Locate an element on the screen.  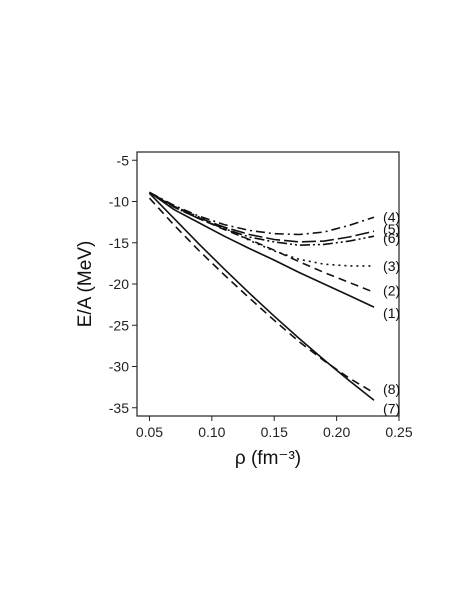
x-tick-label: 0.10 is located at coordinates (211, 432).